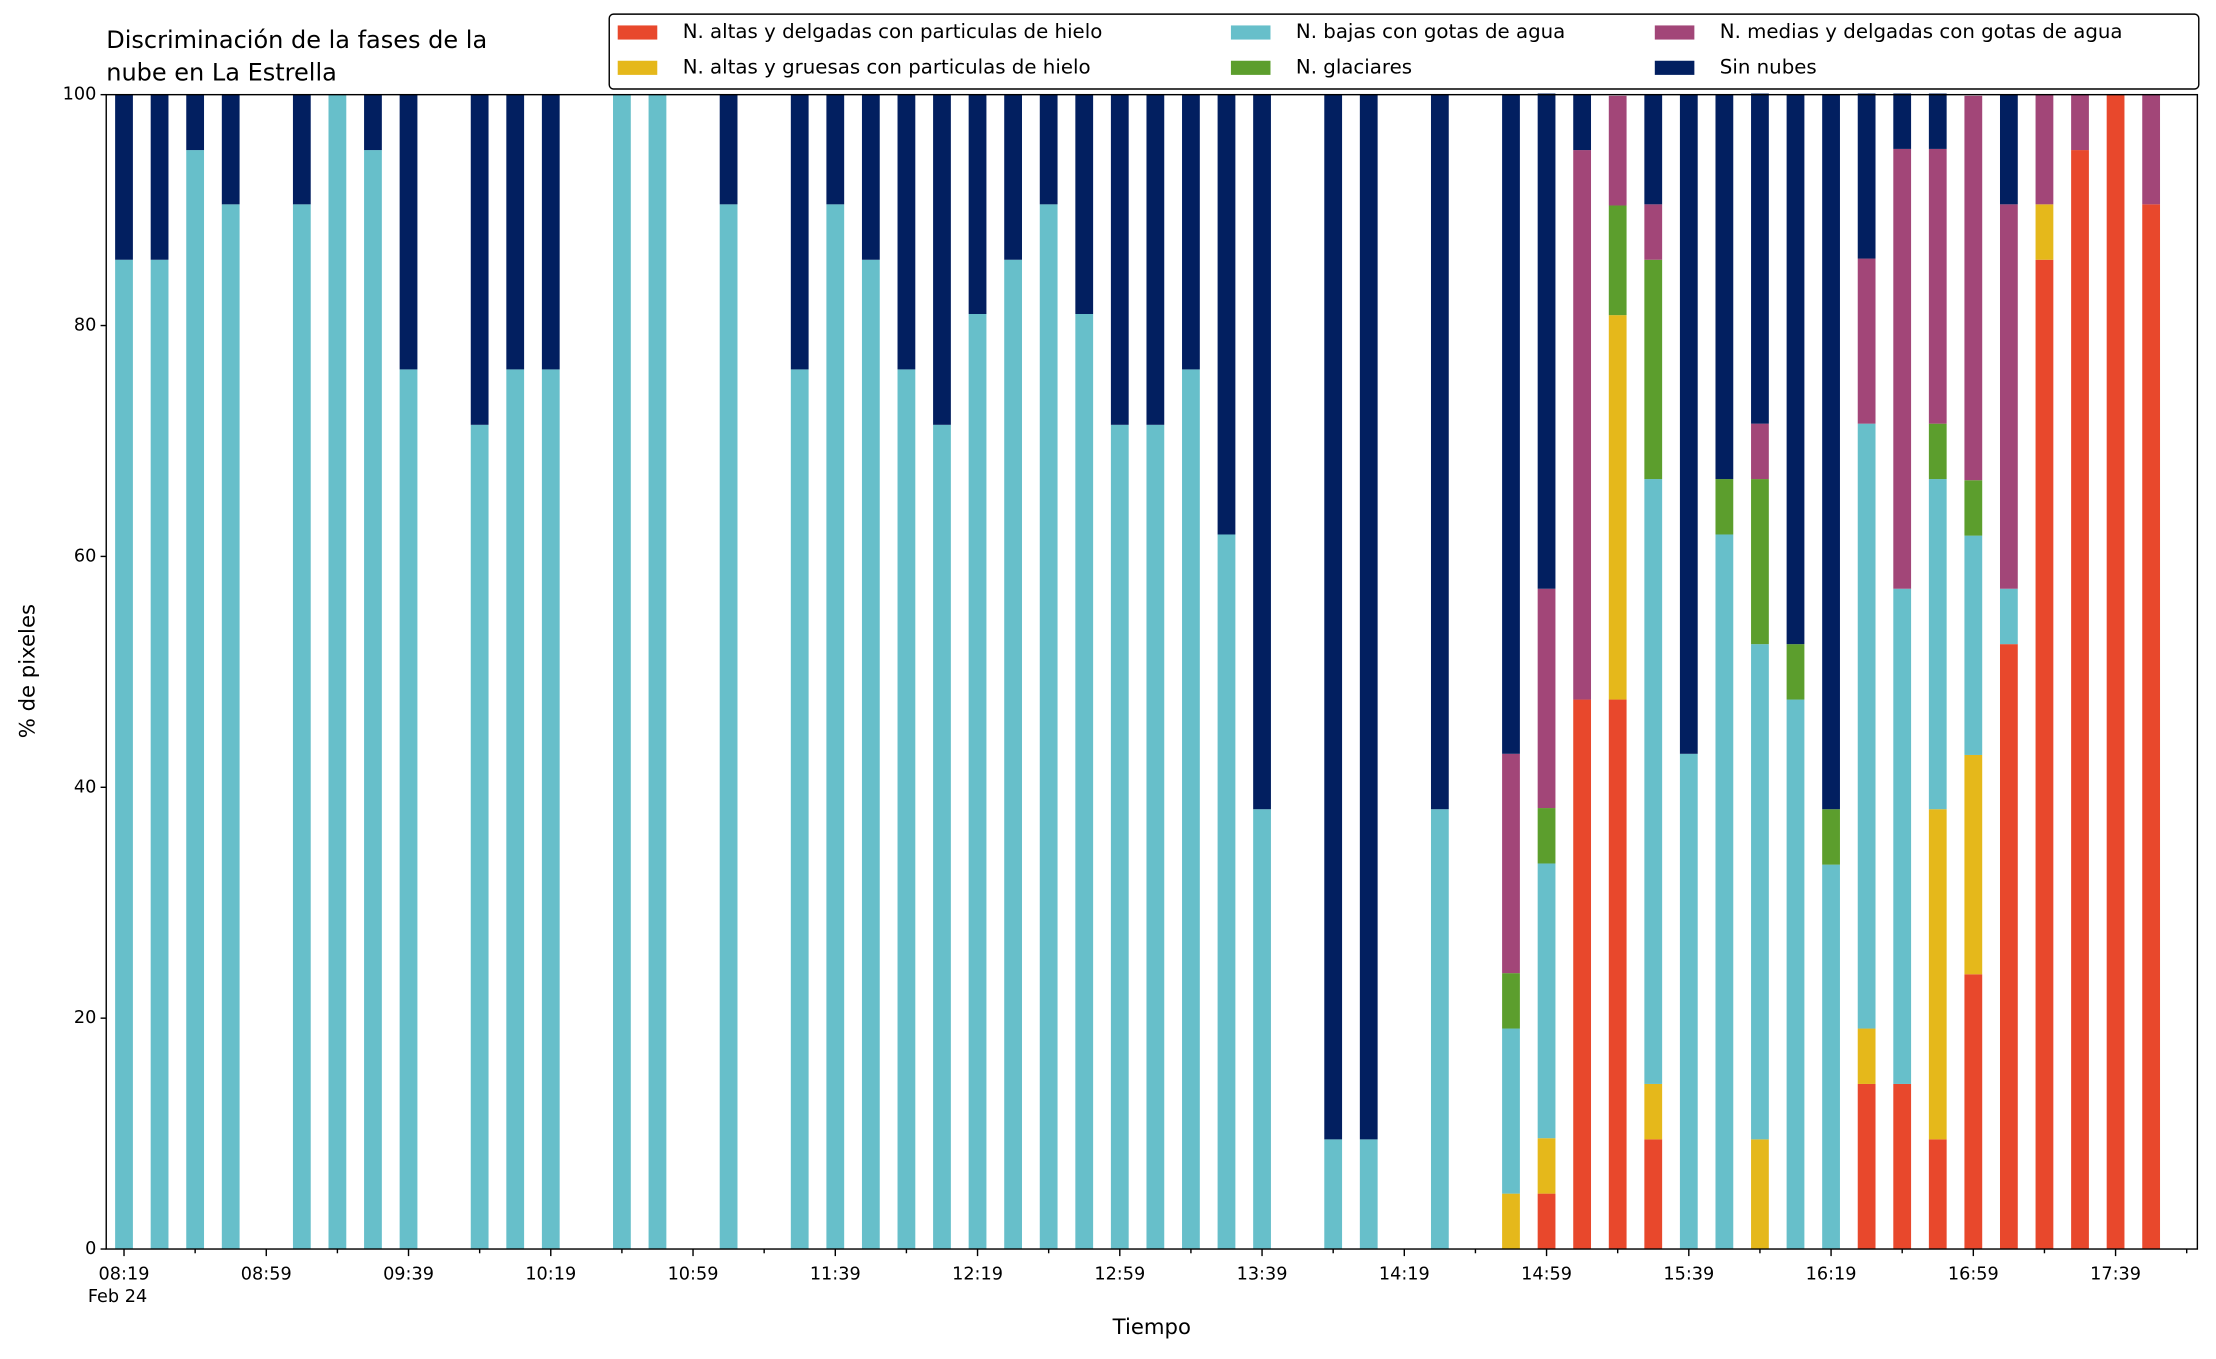 This screenshot has width=2216, height=1359. Describe the element at coordinates (408, 1274) in the screenshot. I see `x-tick-label: 09:39` at that location.